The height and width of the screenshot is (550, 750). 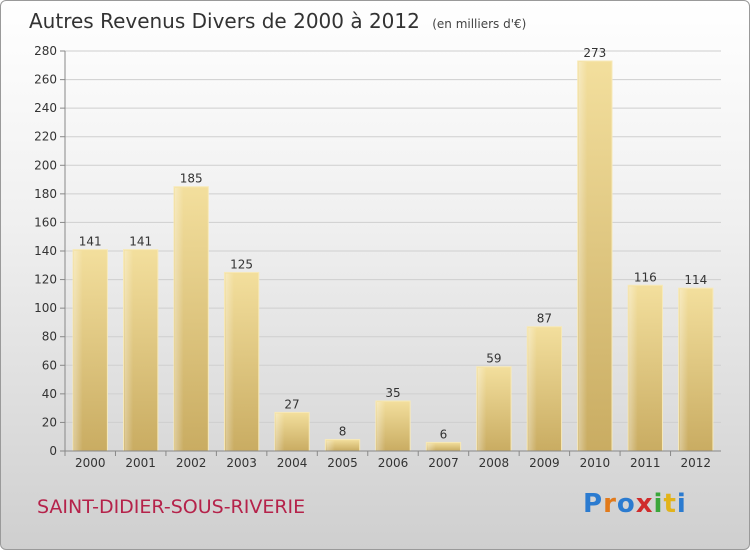 What do you see at coordinates (645, 463) in the screenshot?
I see `x-tick-label: 2011` at bounding box center [645, 463].